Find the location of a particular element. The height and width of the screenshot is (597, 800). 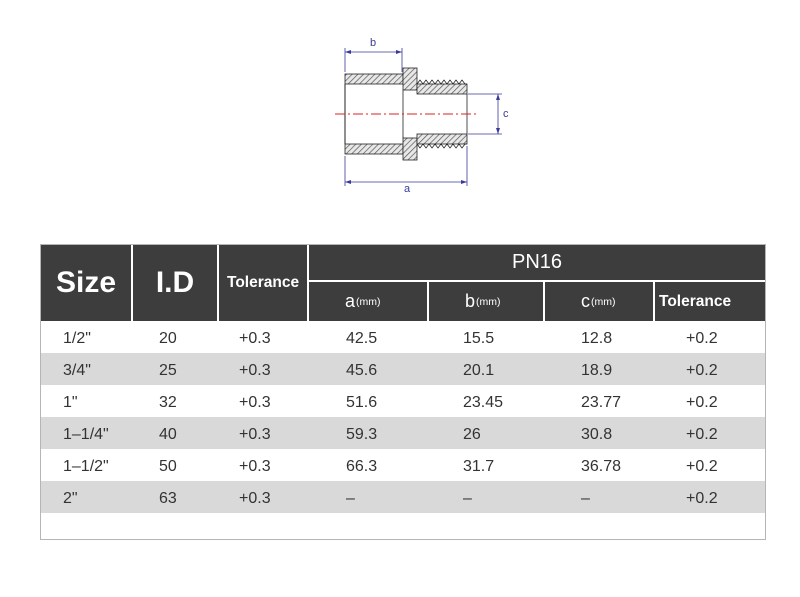

header-tolerance-pn16: Tolerance is located at coordinates (710, 301).